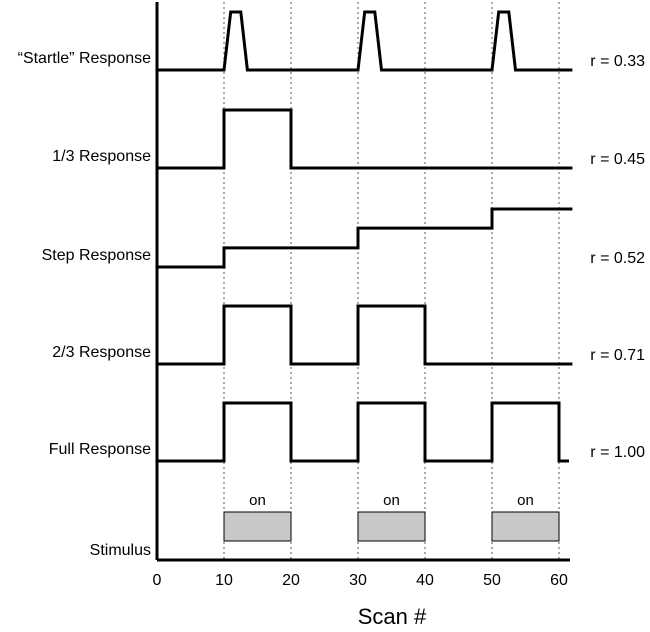 The height and width of the screenshot is (632, 650). Describe the element at coordinates (97, 255) in the screenshot. I see `row-label: Step Response` at that location.